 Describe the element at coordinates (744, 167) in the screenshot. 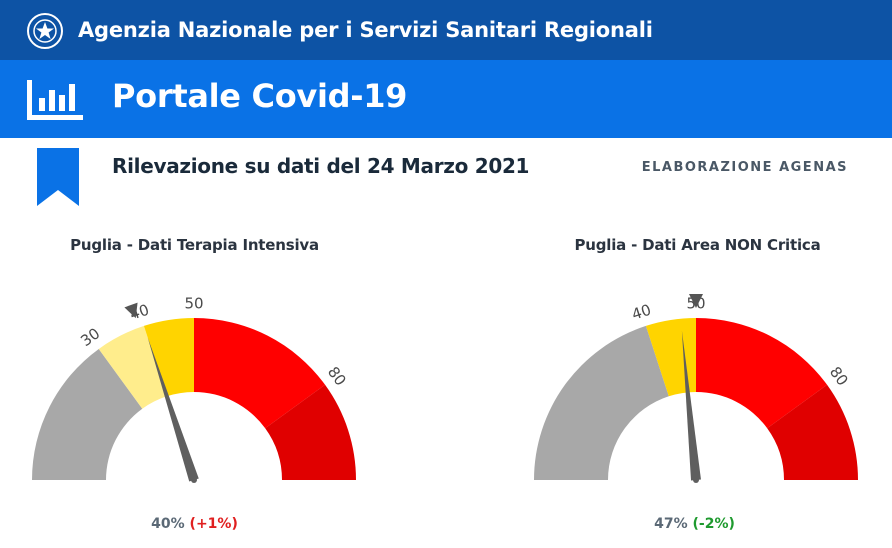

I see `elaborazione-label: ELABORAZIONE AGENAS` at that location.